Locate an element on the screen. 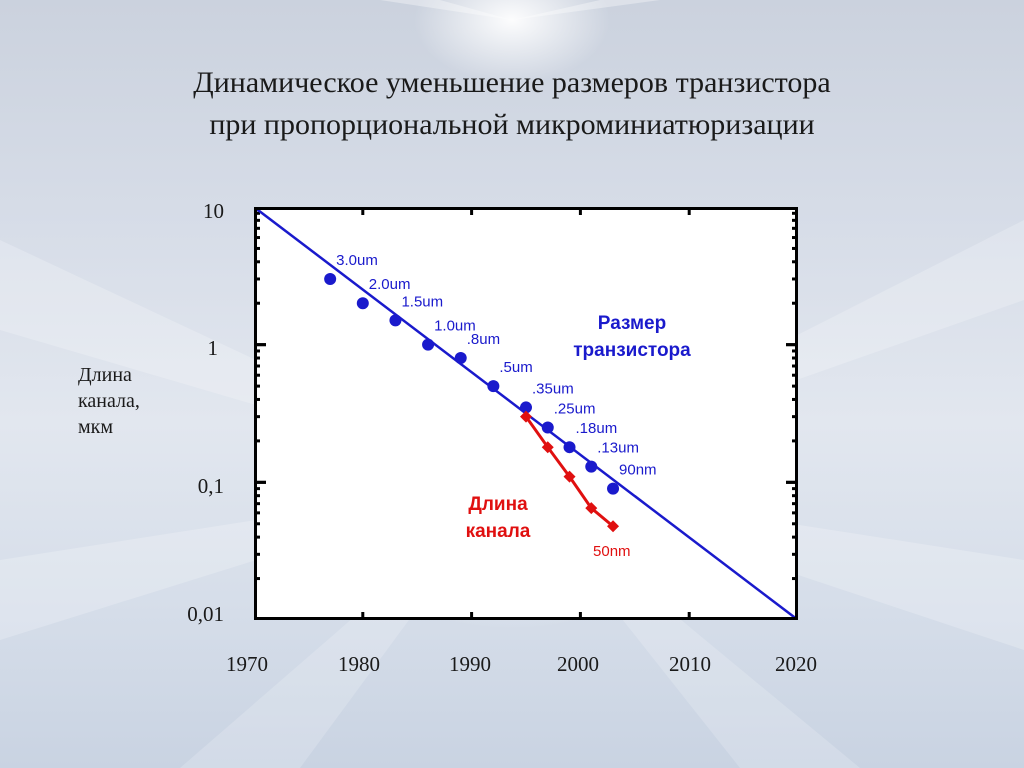 This screenshot has width=1024, height=768. y-tick-label: 1 is located at coordinates (213, 348).